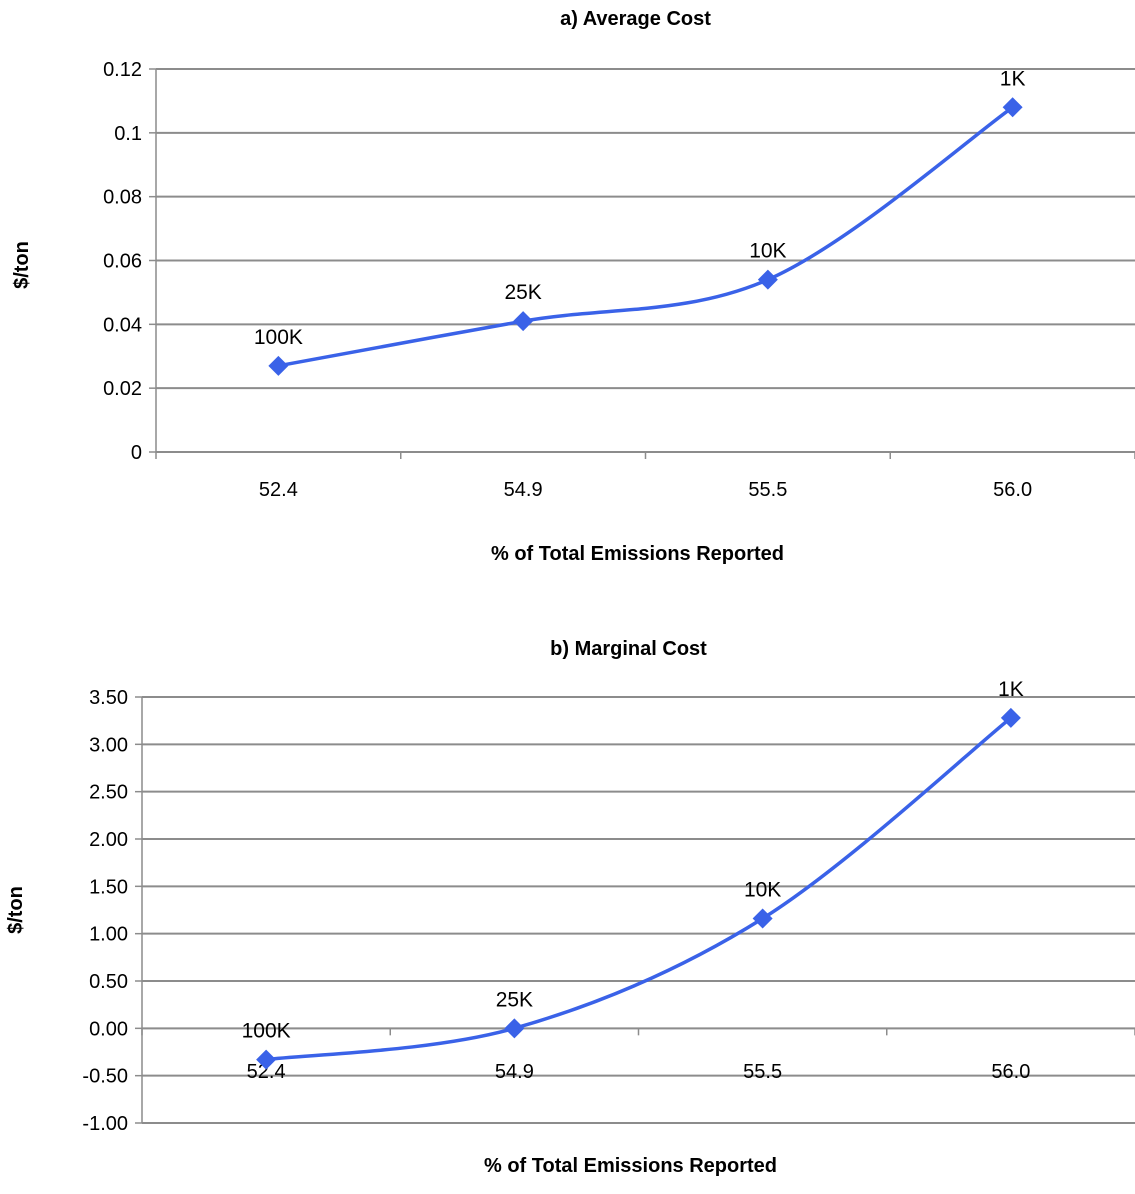 This screenshot has width=1135, height=1194. What do you see at coordinates (635, 19) in the screenshot?
I see `chart-title: a) Average Cost` at bounding box center [635, 19].